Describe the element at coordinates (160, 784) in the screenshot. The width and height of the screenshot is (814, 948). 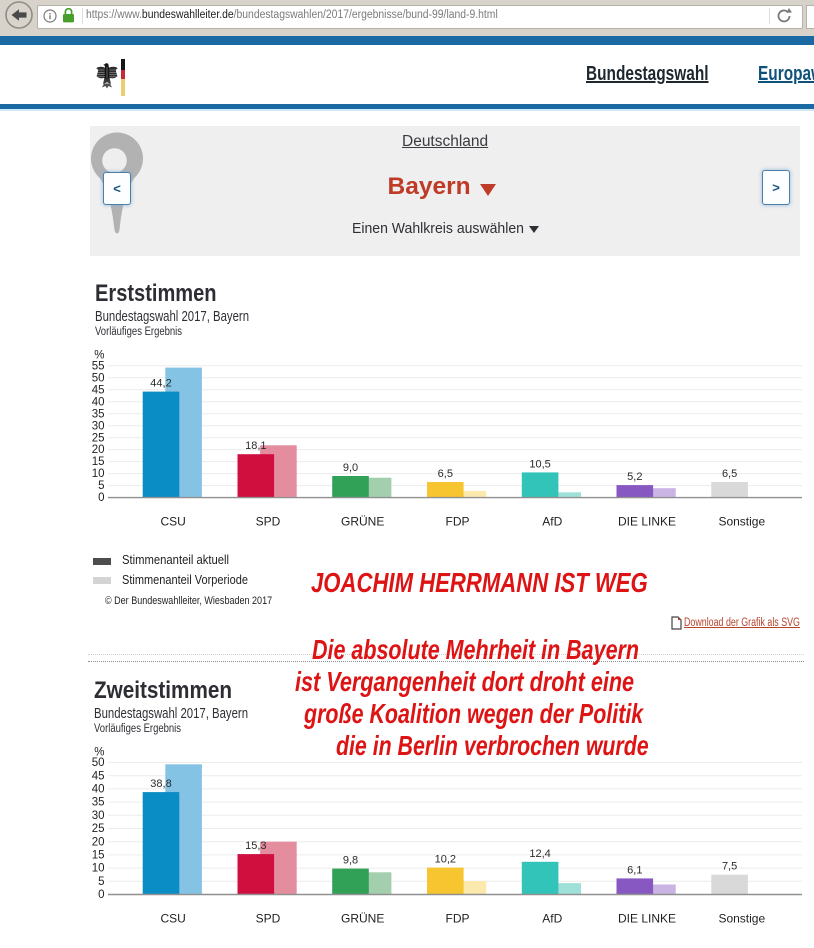
I see `svg-text: 38,8` at that location.